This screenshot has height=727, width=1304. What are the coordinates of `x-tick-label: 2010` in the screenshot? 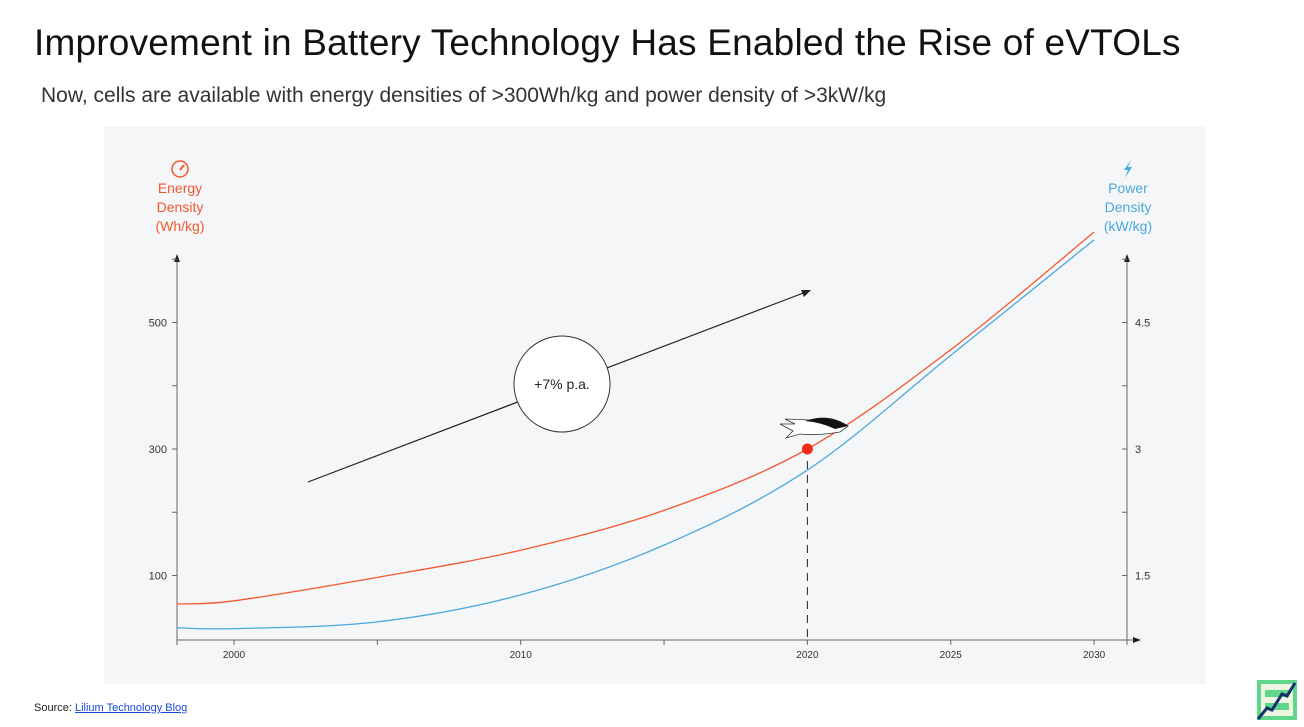 It's located at (521, 655).